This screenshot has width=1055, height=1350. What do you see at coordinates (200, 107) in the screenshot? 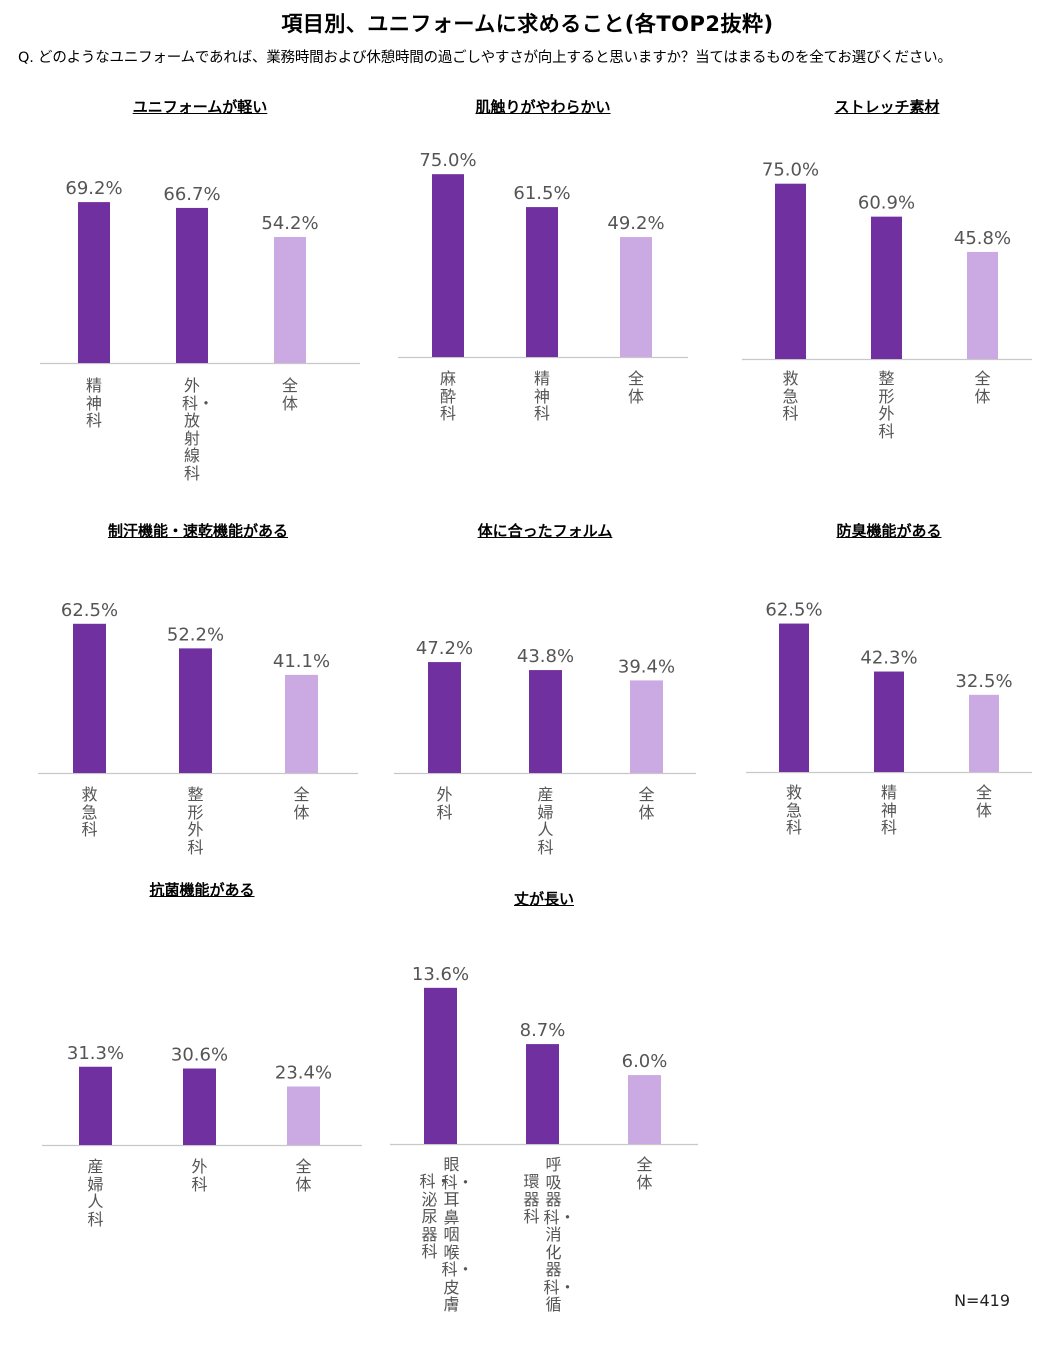
I see `chart-title: ユニフォームが軽い` at bounding box center [200, 107].